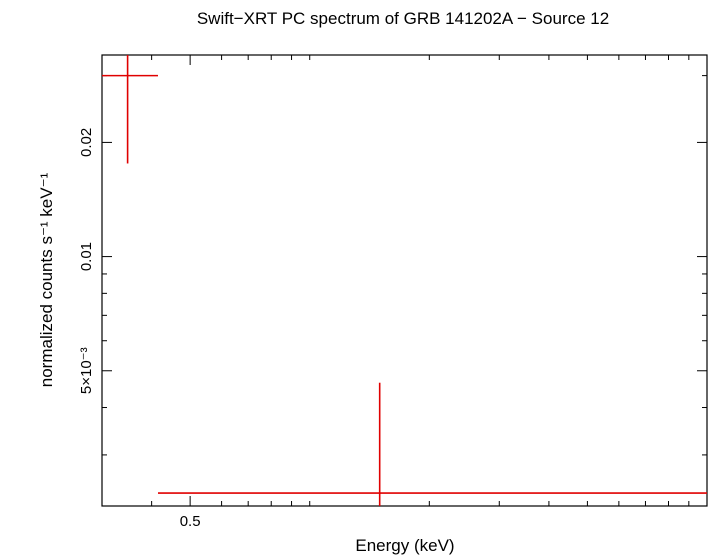 This screenshot has width=710, height=556. What do you see at coordinates (404, 545) in the screenshot?
I see `x-axis-label: Energy (keV)` at bounding box center [404, 545].